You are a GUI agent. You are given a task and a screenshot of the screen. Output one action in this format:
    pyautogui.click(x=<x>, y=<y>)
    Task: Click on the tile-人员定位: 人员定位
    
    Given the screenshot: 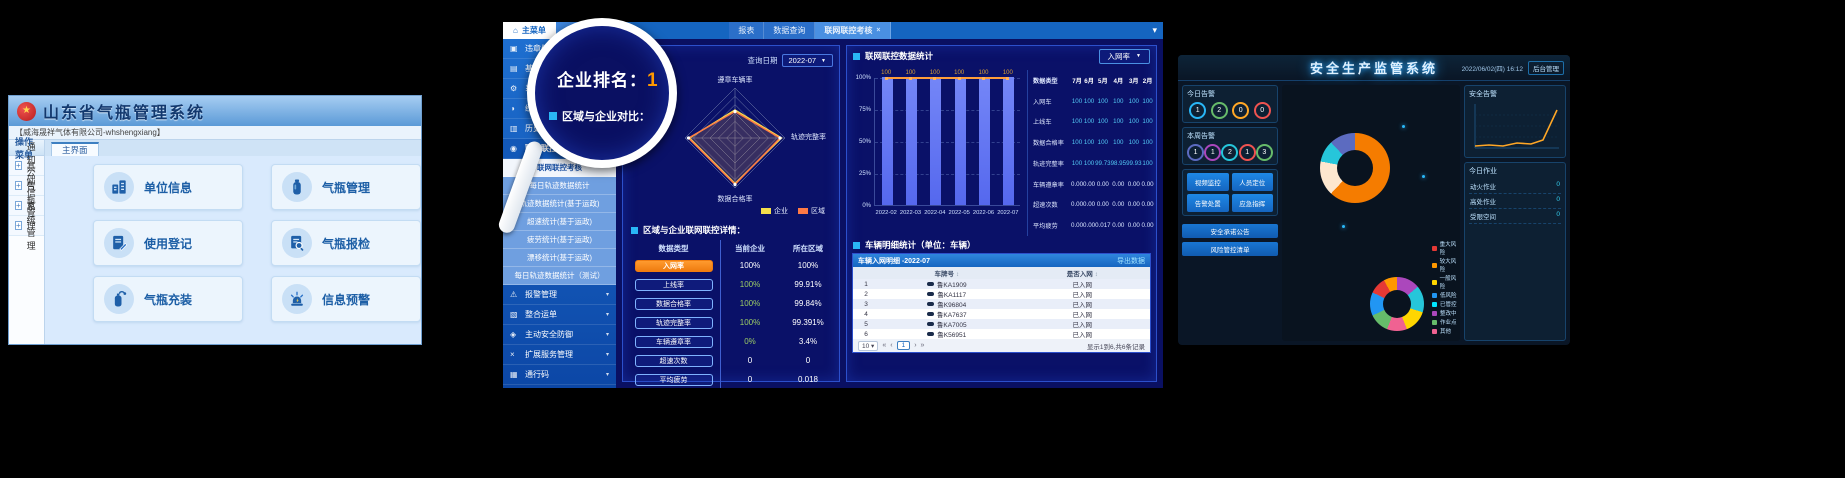 What is the action you would take?
    pyautogui.click(x=1252, y=182)
    